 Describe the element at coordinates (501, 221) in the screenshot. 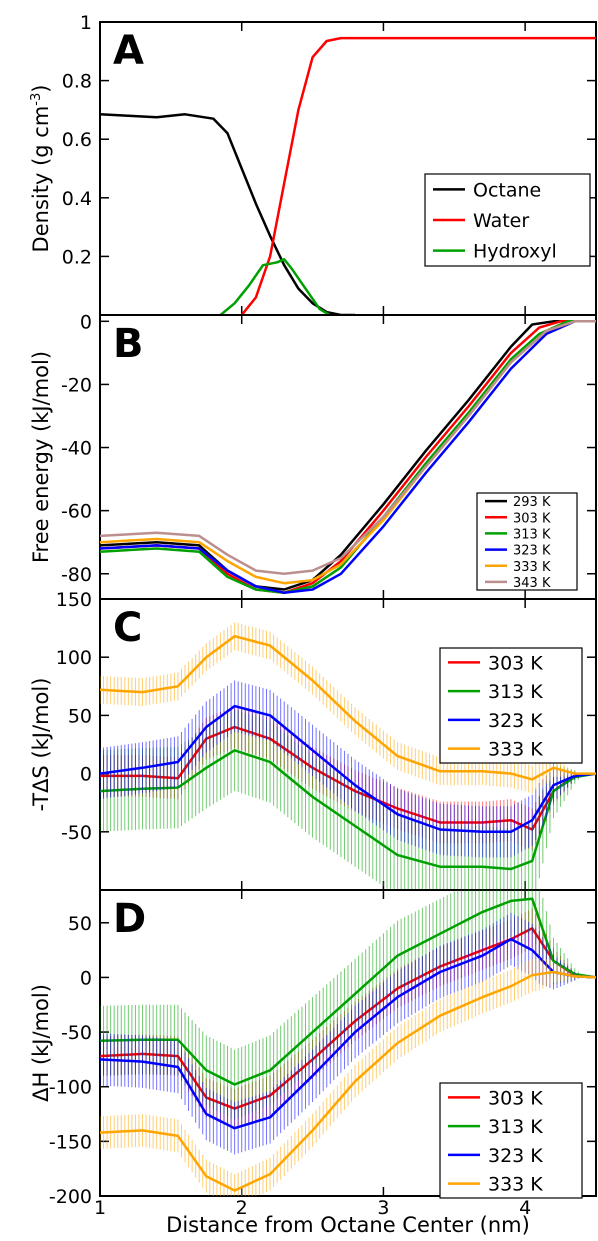

I see `legend-label: Water` at that location.